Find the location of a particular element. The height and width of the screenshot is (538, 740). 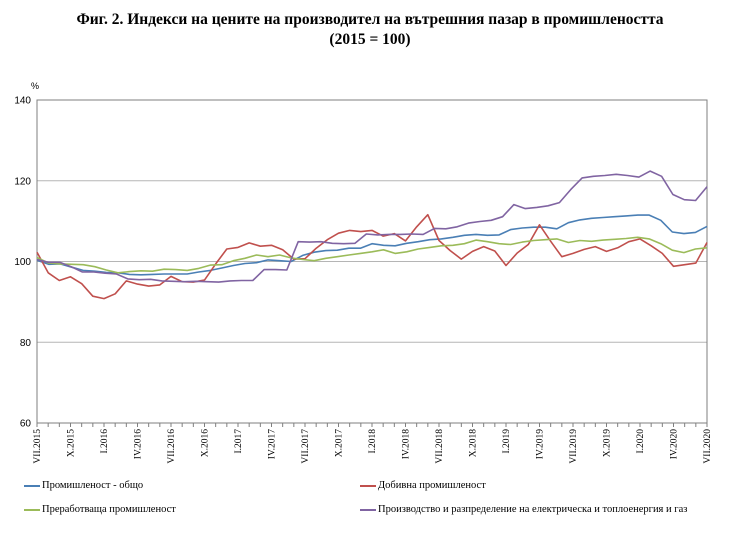

legend-item-series-2: Преработваща промишленост is located at coordinates (100, 509).